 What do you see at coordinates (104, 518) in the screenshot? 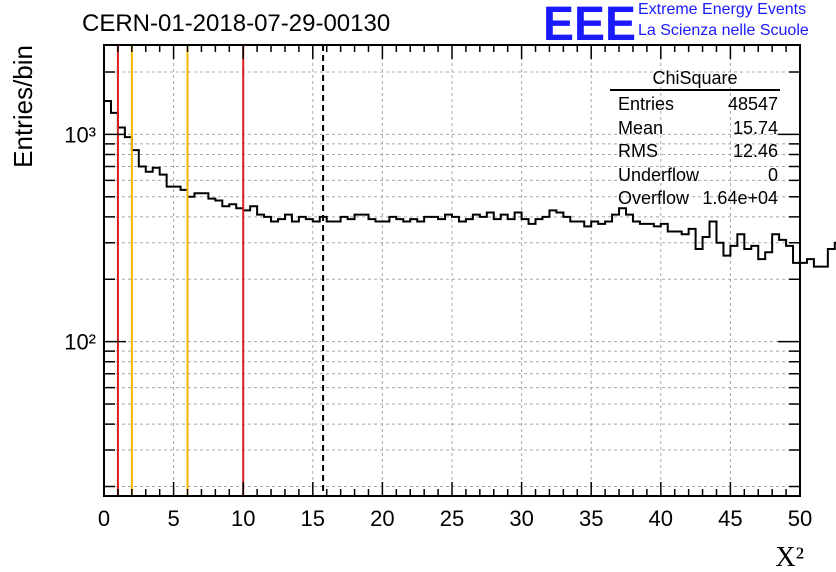
I see `x-tick-label: 0` at bounding box center [104, 518].